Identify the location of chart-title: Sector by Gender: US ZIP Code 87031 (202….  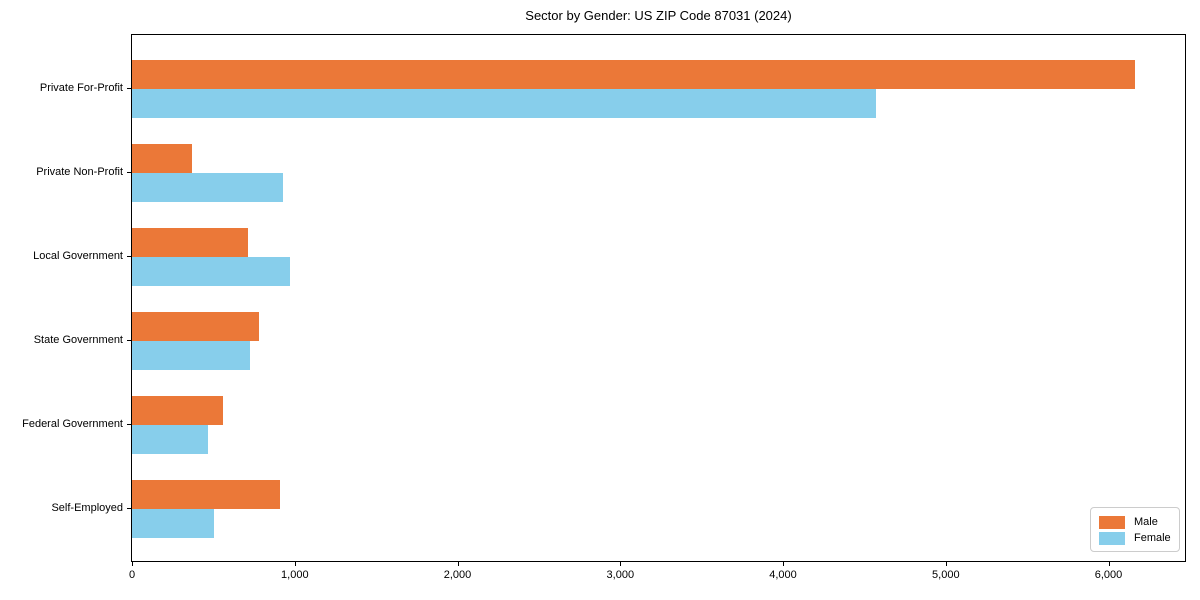
(658, 15).